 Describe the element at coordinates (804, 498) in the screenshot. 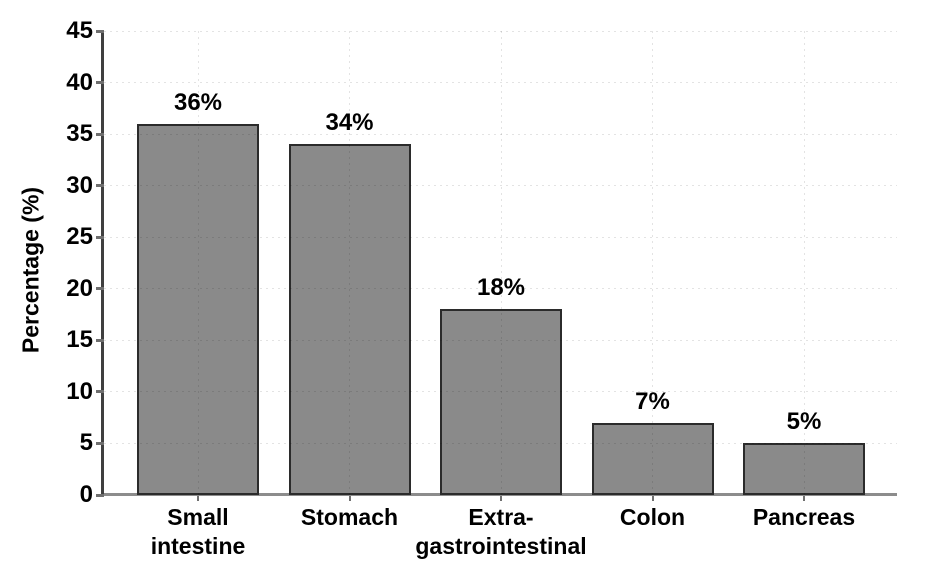

I see `x-tick-mark-pancreas` at that location.